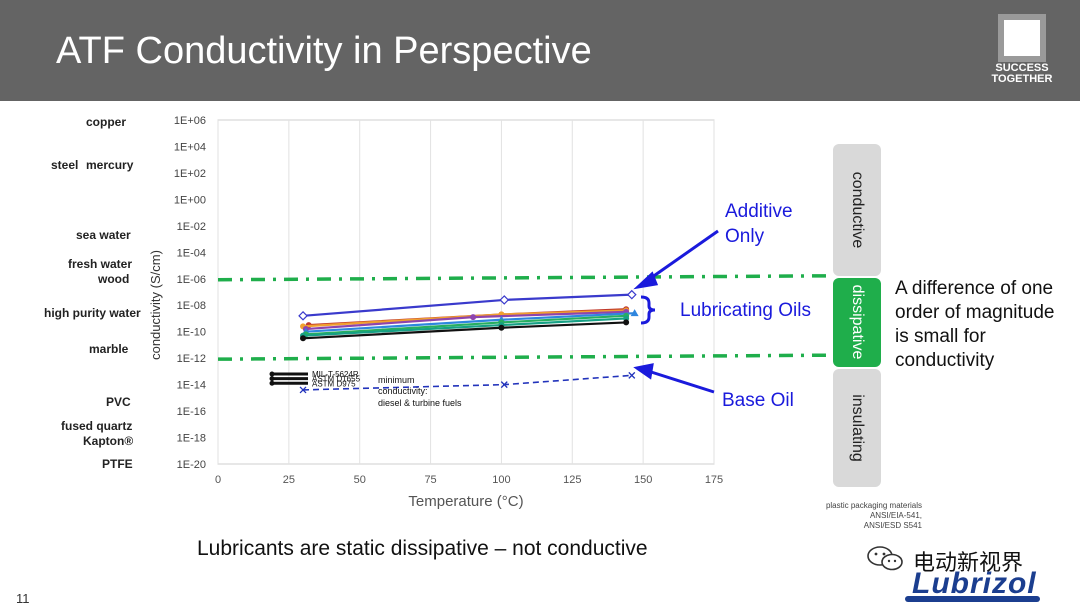  Describe the element at coordinates (191, 227) in the screenshot. I see `y-tick-label: 1E-02` at that location.